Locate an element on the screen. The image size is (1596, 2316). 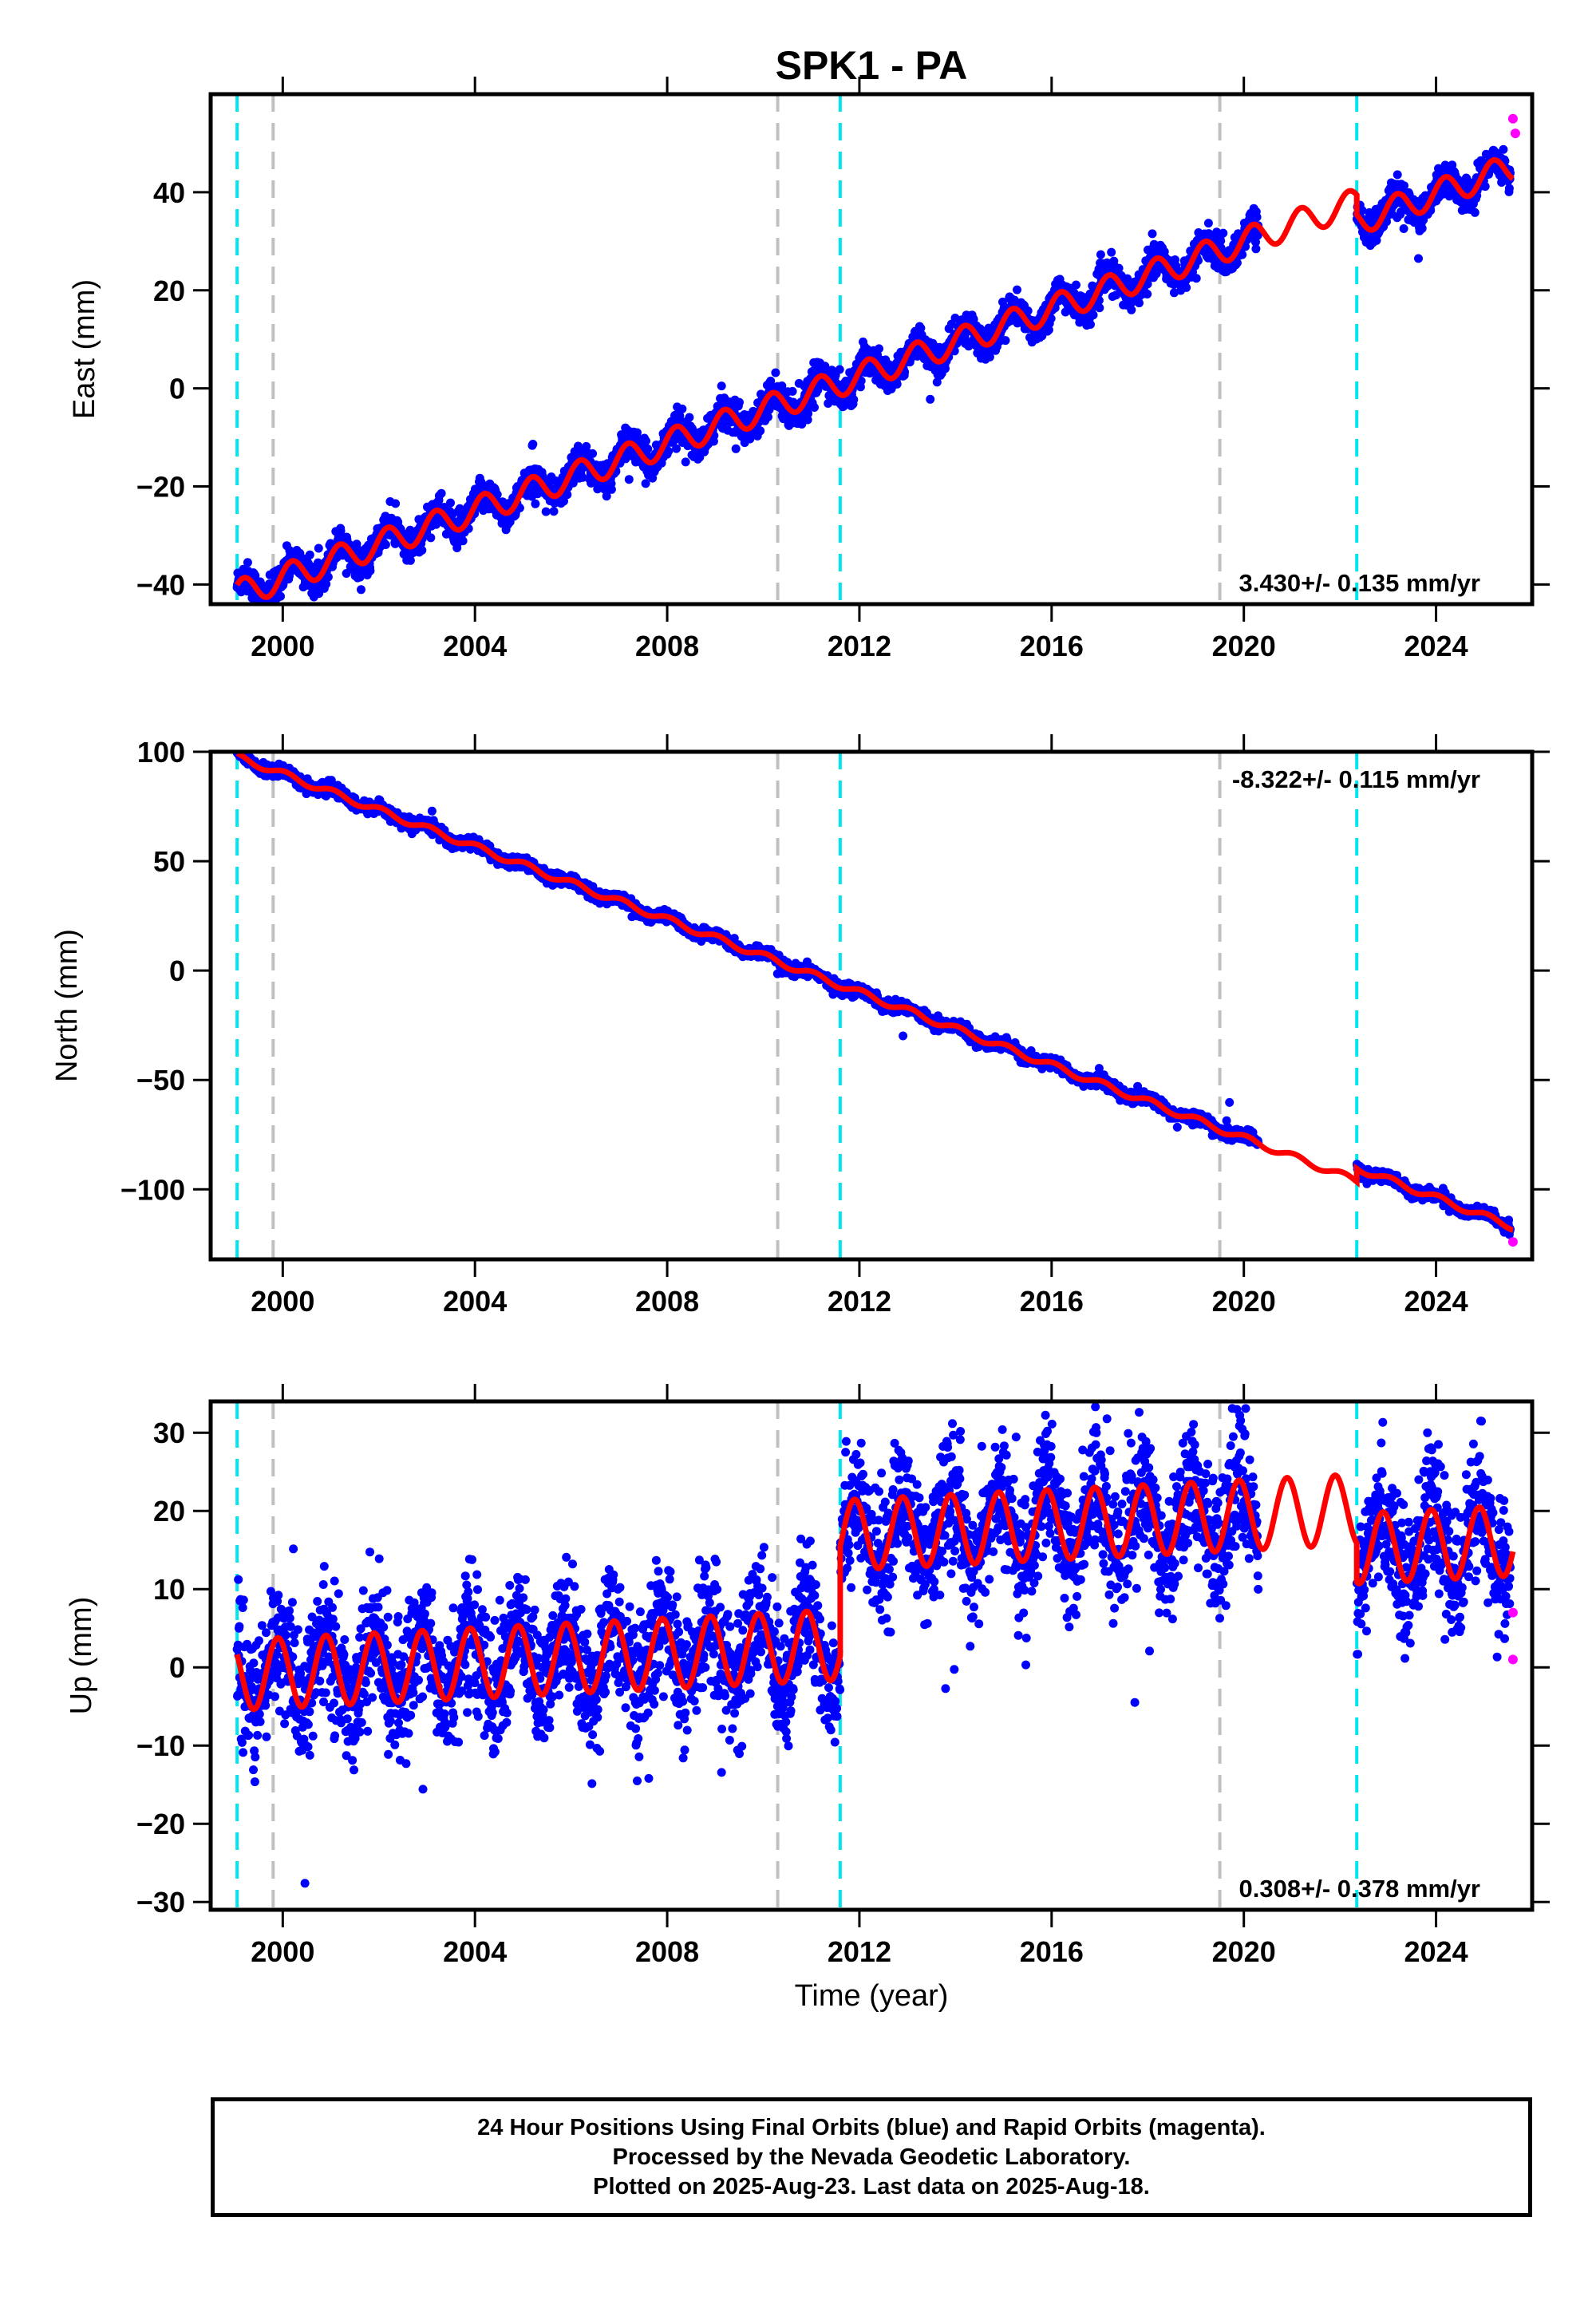
x-tick-label: 2000 is located at coordinates (282, 646).